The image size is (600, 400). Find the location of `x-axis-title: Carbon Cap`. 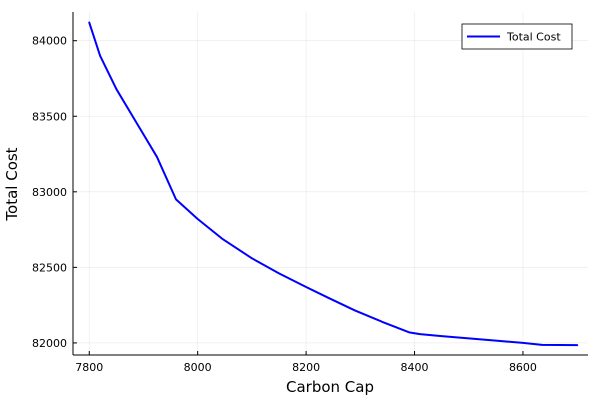

x-axis-title: Carbon Cap is located at coordinates (330, 387).